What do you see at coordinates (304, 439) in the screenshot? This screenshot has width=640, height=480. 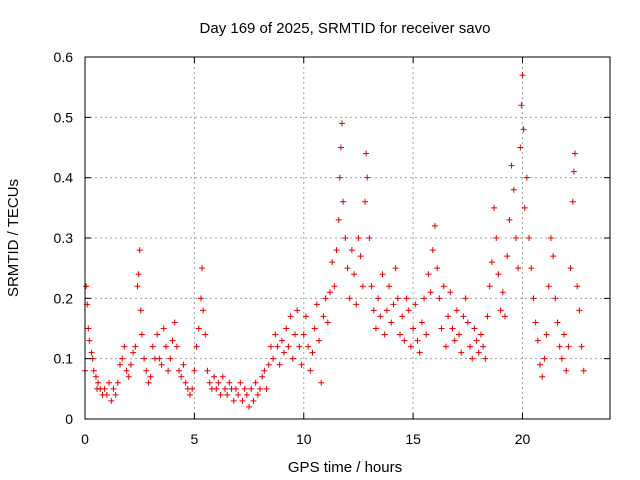 I see `x-tick-label: 10` at bounding box center [304, 439].